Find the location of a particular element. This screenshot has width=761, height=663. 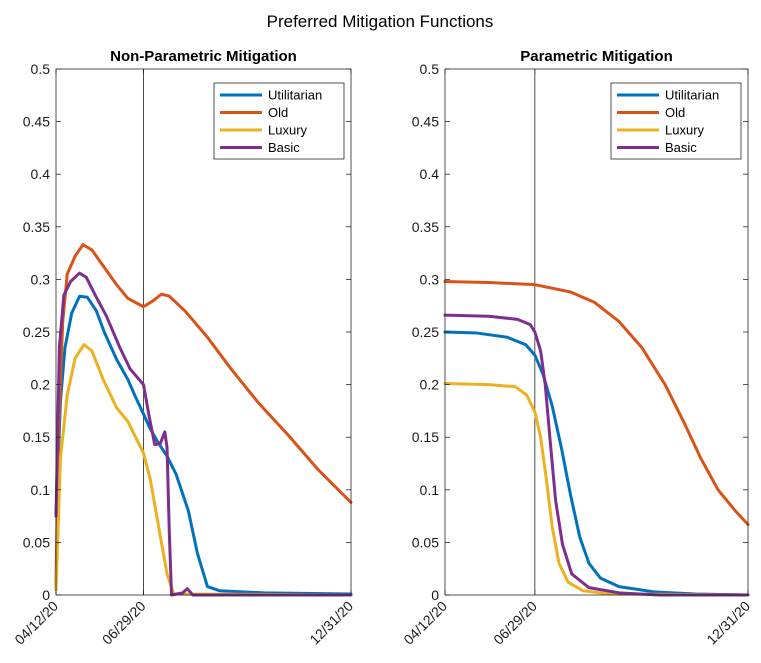

panel-title: Non-Parametric Mitigation is located at coordinates (203, 56).